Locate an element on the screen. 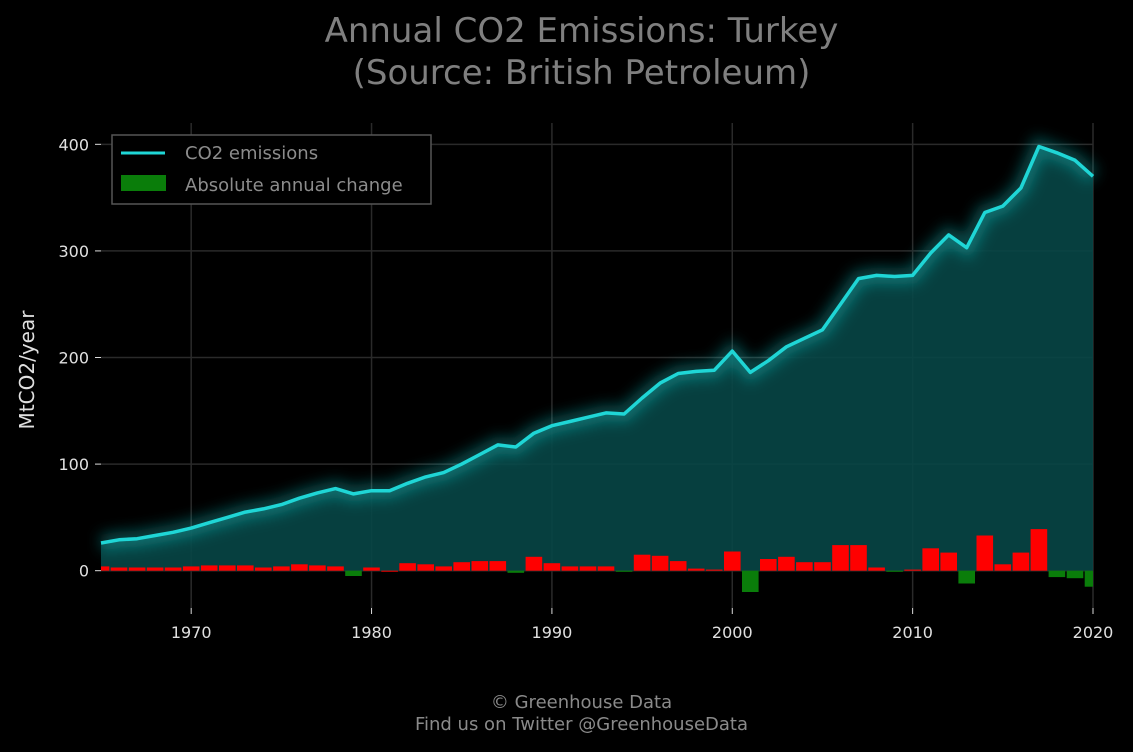 Image resolution: width=1133 pixels, height=752 pixels. y-axis-label: MtCO2/year is located at coordinates (27, 370).